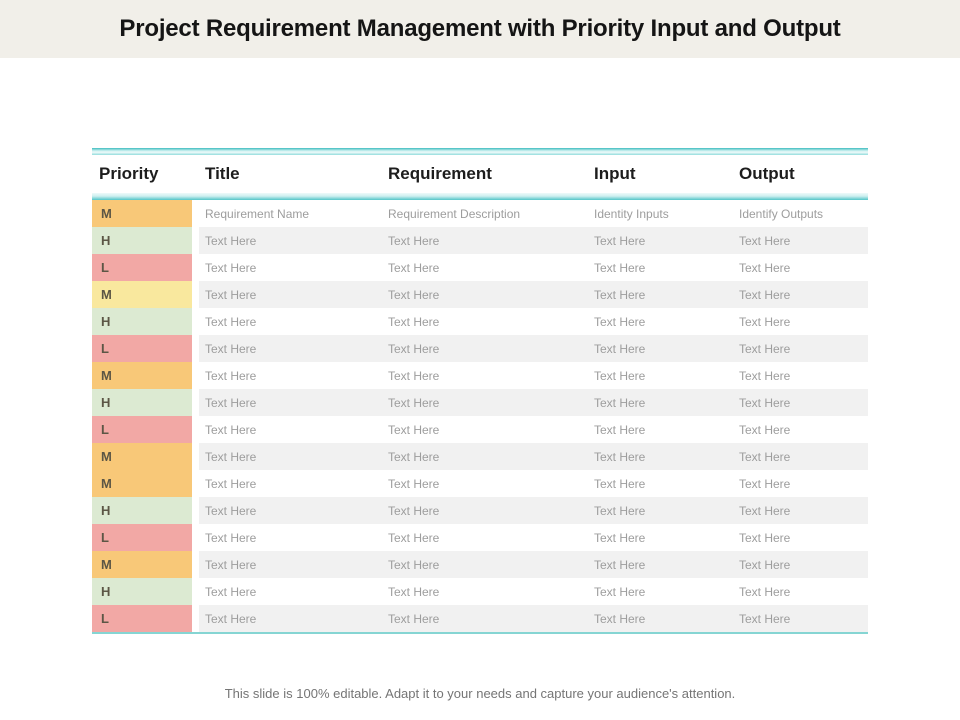  I want to click on row-cell-output: Identify Outputs, so click(781, 213).